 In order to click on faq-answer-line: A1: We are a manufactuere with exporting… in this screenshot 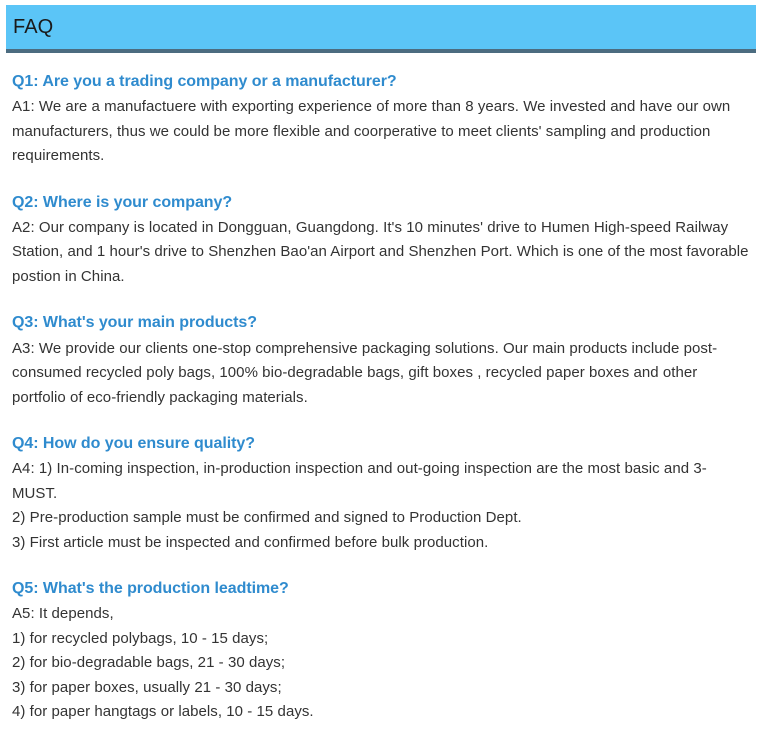, I will do `click(371, 131)`.